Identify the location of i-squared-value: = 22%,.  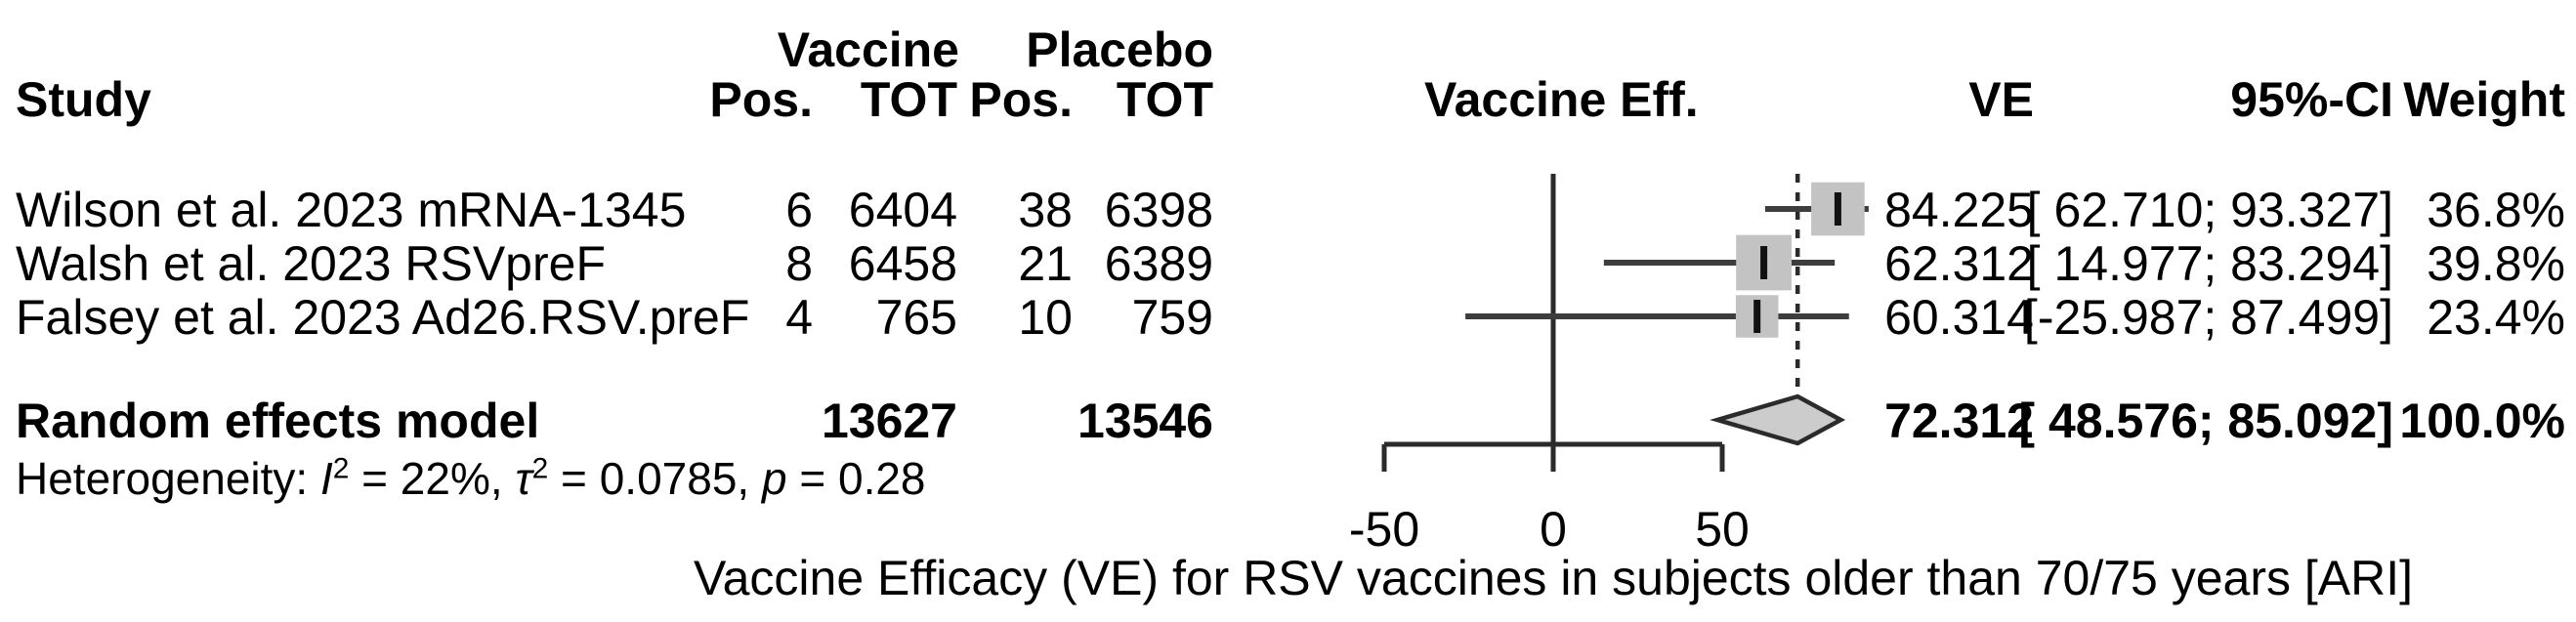
(432, 478).